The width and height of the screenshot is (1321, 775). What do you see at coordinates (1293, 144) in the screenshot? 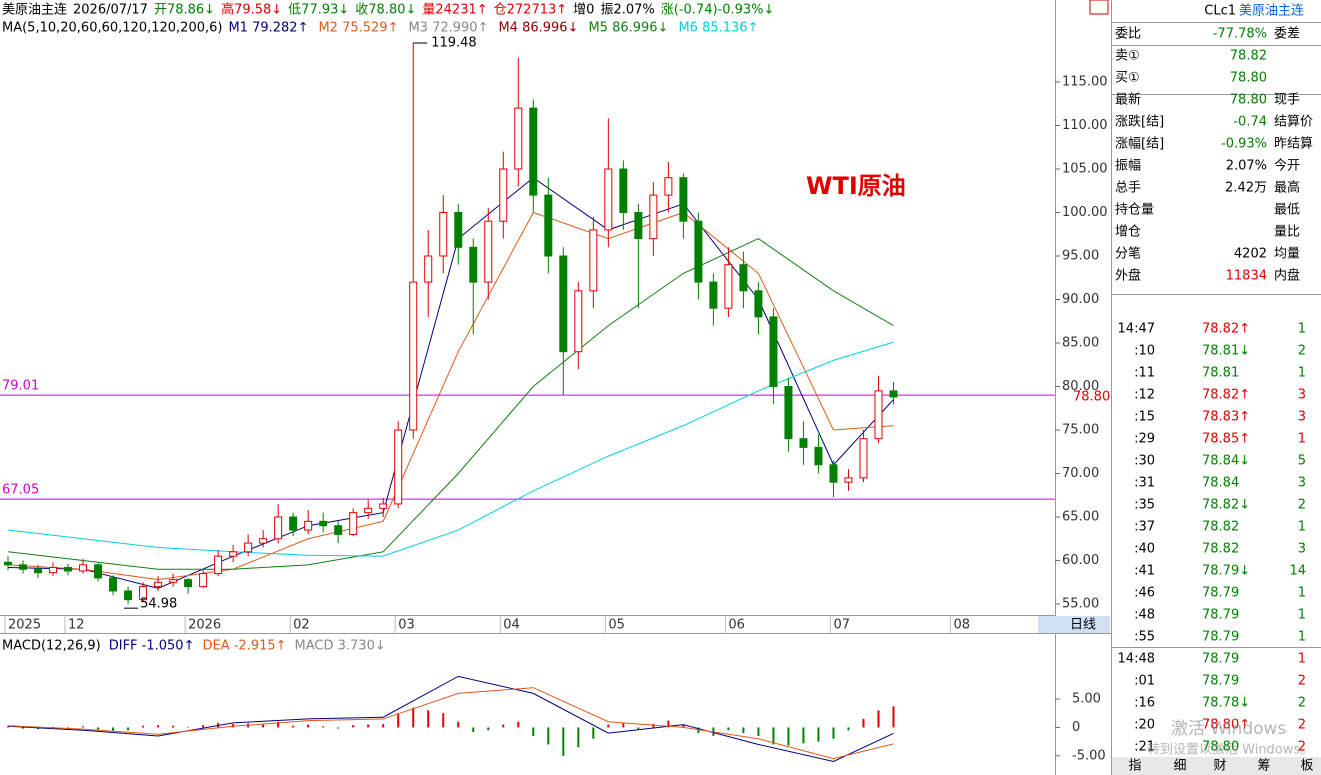
I see `quote-label2: 昨结算` at bounding box center [1293, 144].